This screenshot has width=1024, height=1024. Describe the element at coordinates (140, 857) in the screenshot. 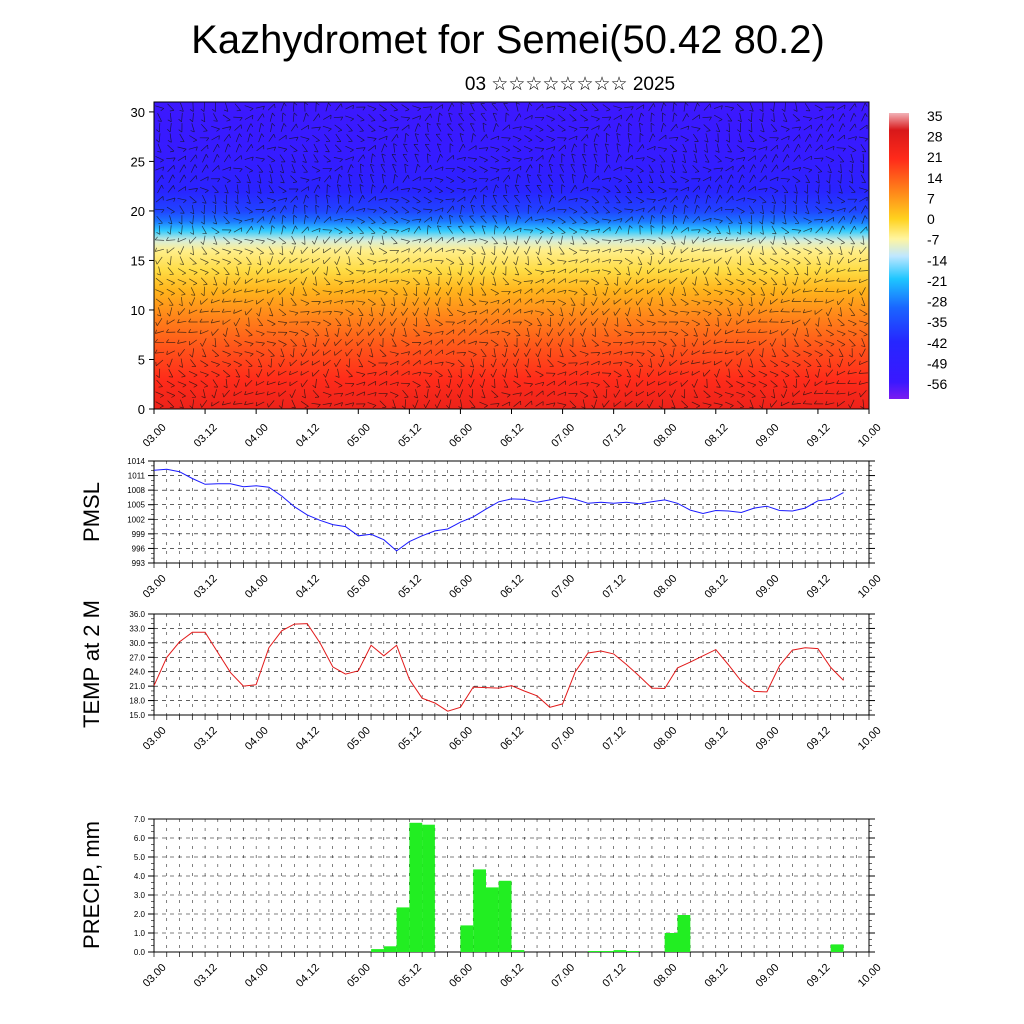

I see `y-tick-label: 5.0` at that location.